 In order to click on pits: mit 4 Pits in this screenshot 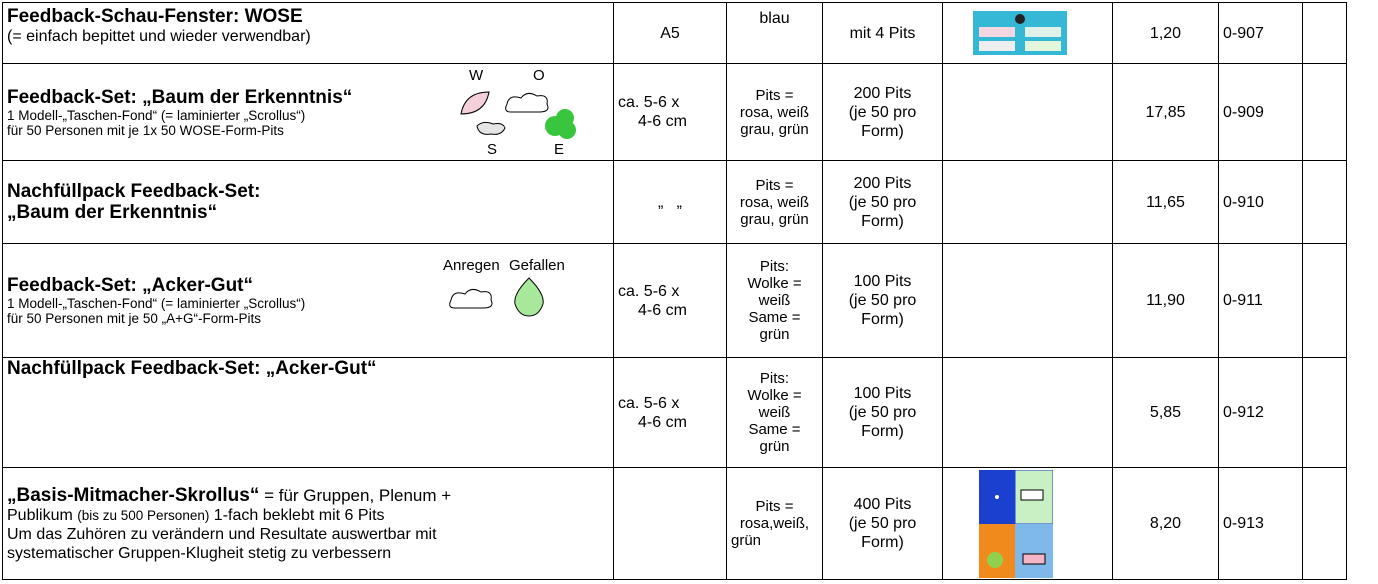, I will do `click(882, 33)`.